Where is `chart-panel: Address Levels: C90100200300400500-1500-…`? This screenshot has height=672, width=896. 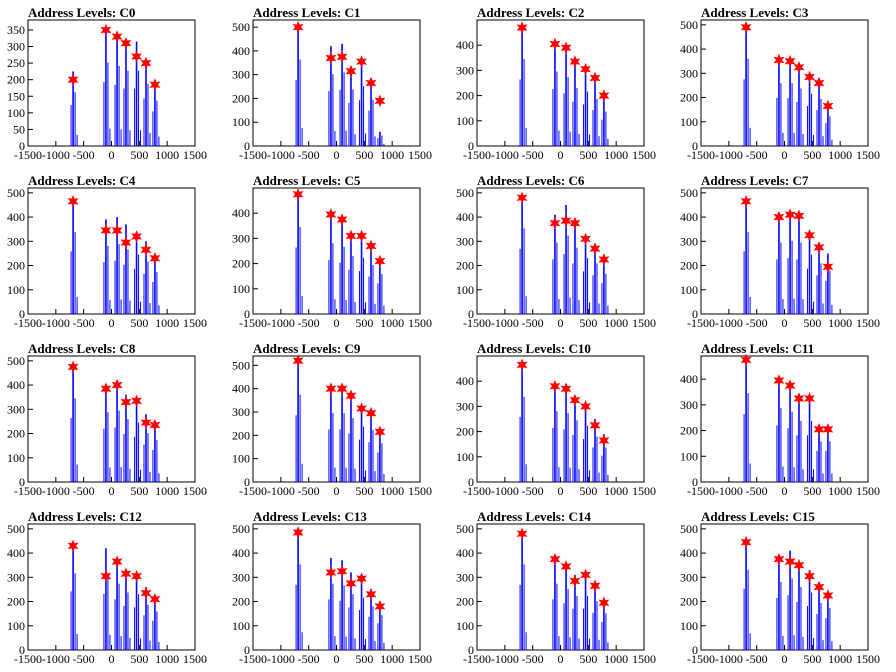
chart-panel: Address Levels: C90100200300400500-1500-… is located at coordinates (332, 419).